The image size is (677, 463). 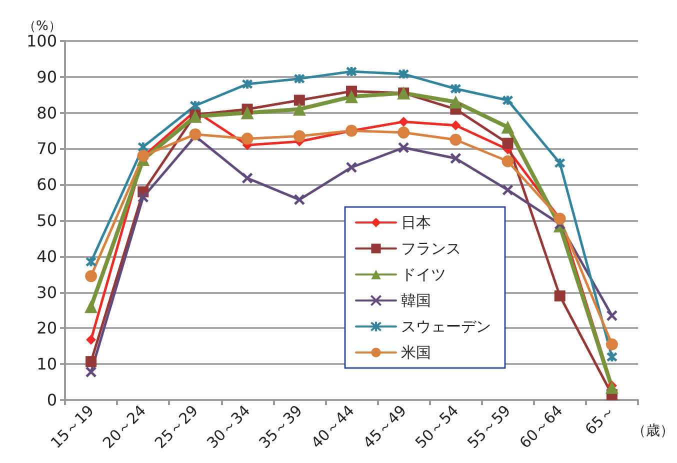 I want to click on x-tick-label: 40～44, so click(x=333, y=427).